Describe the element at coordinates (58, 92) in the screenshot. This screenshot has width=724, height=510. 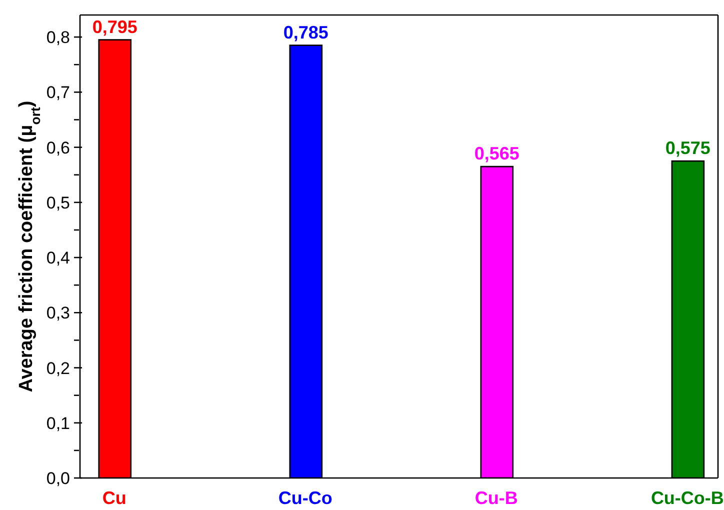
I see `y-tick-label: 0,7` at that location.